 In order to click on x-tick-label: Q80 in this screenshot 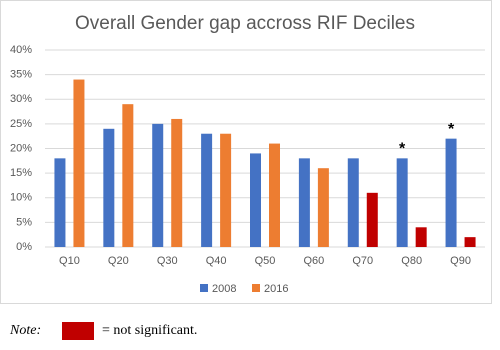, I will do `click(411, 261)`.